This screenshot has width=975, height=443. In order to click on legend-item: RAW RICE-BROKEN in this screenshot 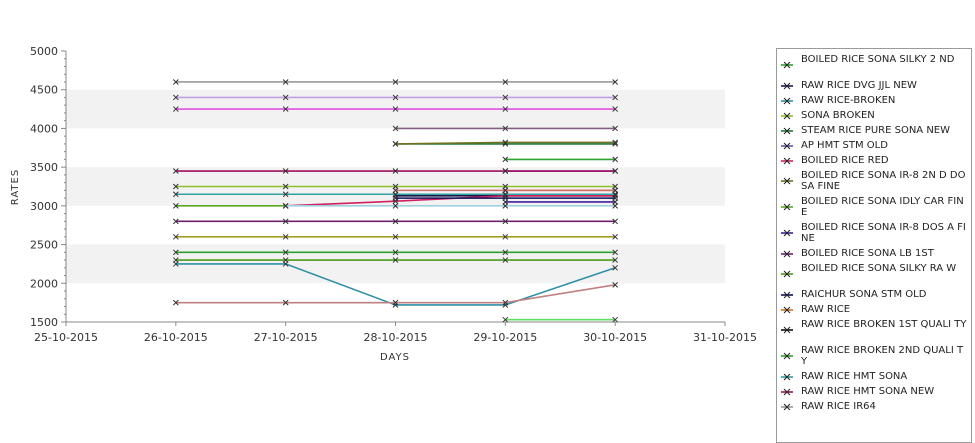, I will do `click(872, 100)`.